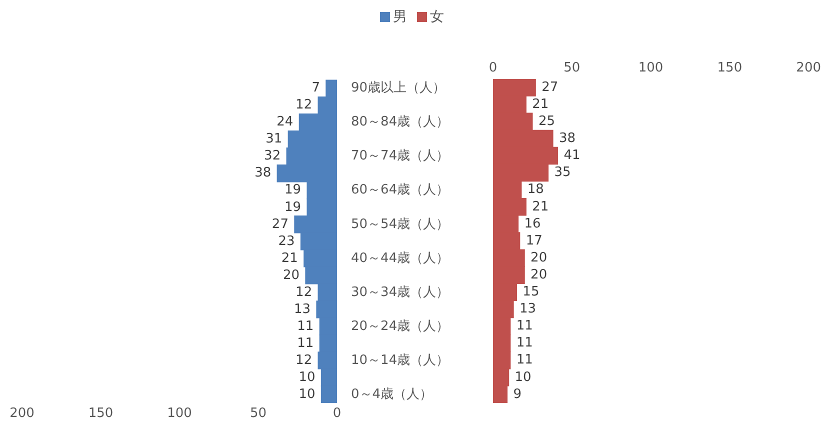 This screenshot has height=430, width=824. What do you see at coordinates (286, 241) in the screenshot?
I see `data-label: 23` at bounding box center [286, 241].